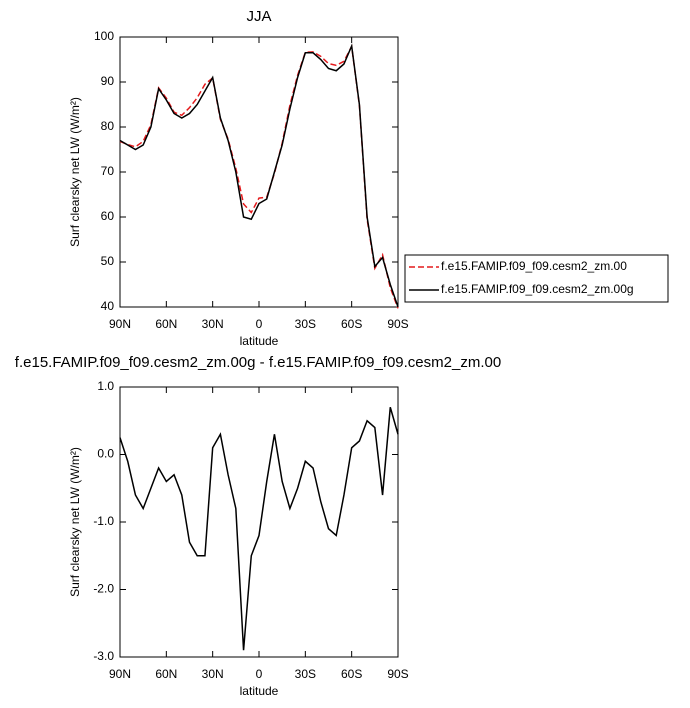 The height and width of the screenshot is (708, 690). What do you see at coordinates (103, 521) in the screenshot?
I see `y-tick-label: -1.0` at bounding box center [103, 521].